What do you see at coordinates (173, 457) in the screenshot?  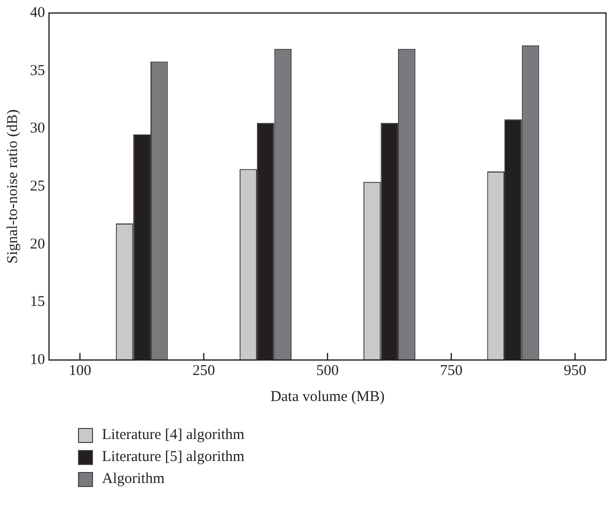 I see `legend-label: Literature [5] algorithm` at bounding box center [173, 457].